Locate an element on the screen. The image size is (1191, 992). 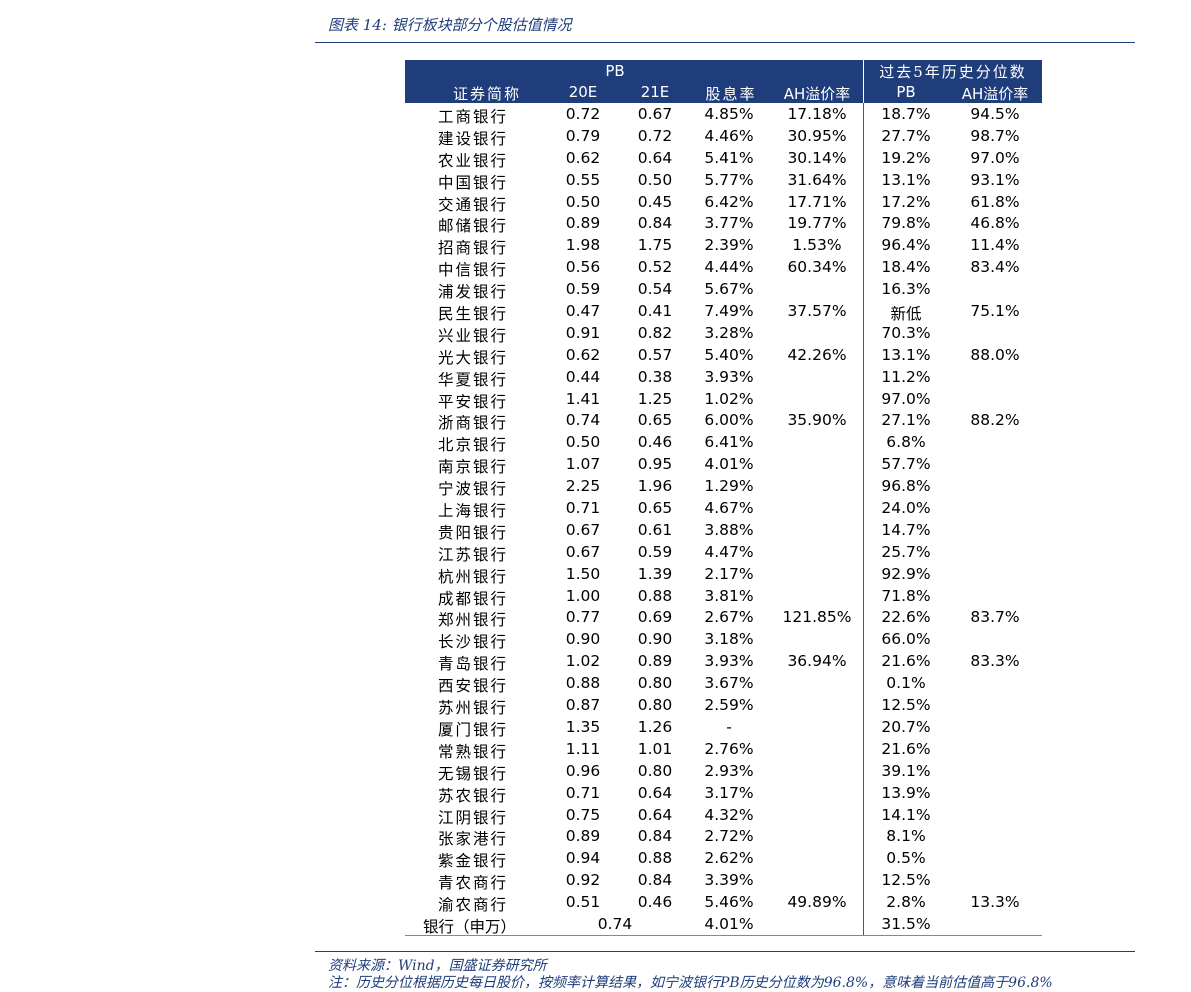
cell-history-pb: 11.2% is located at coordinates (906, 376).